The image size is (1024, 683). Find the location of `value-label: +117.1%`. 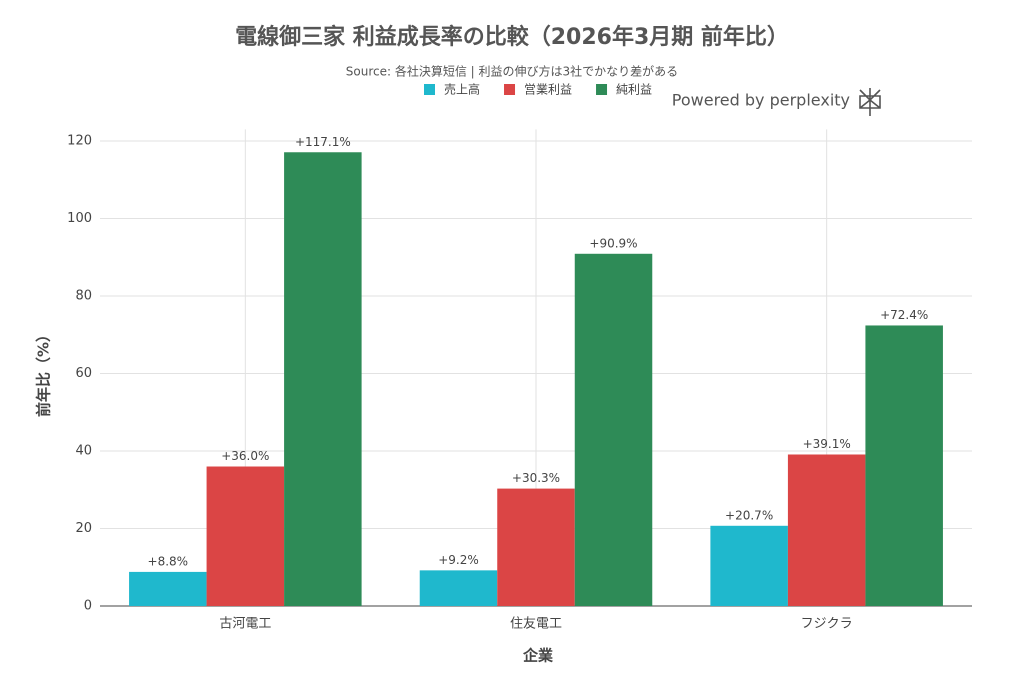

value-label: +117.1% is located at coordinates (323, 142).